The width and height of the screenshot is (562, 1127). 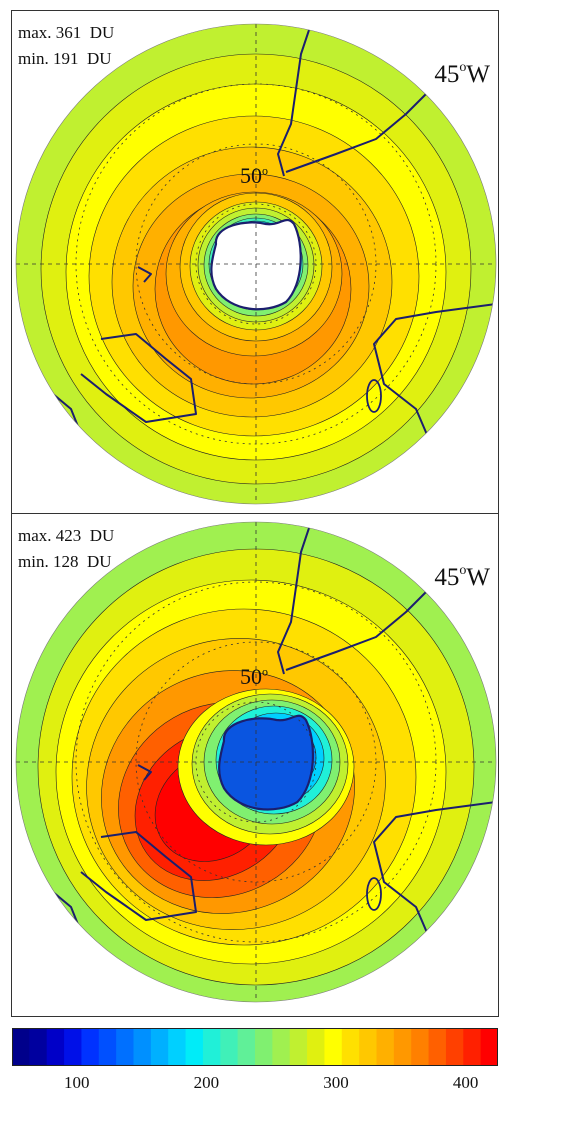 I want to click on colorbar-tick-label: 300, so click(x=336, y=1082).